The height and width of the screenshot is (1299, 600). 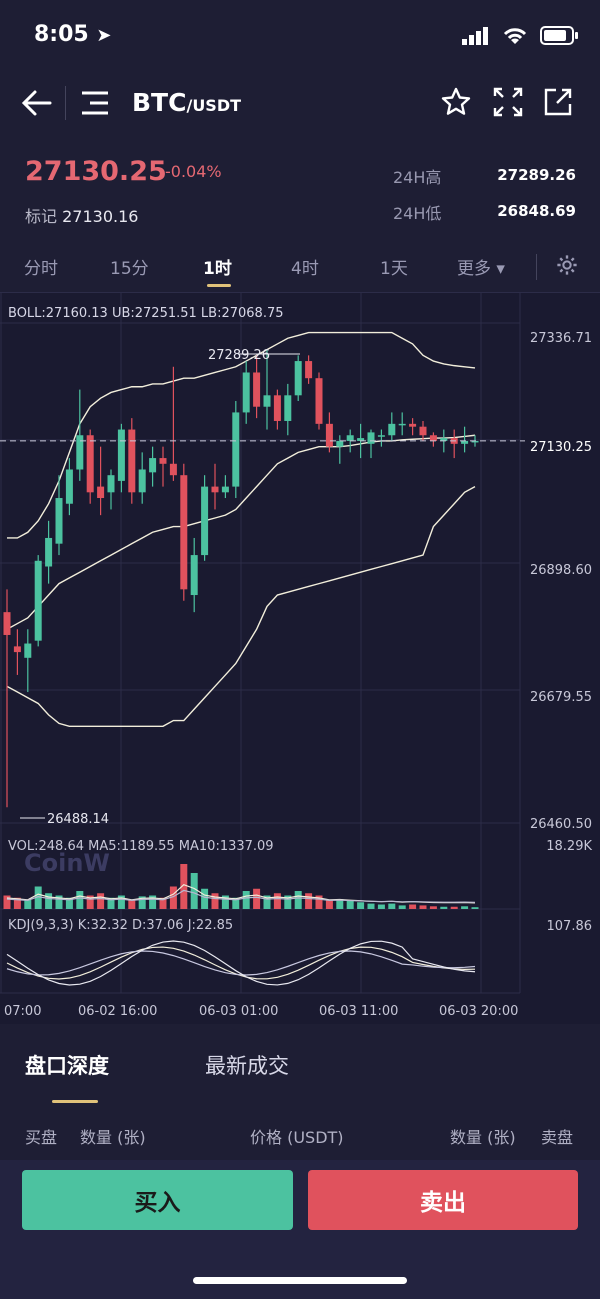 What do you see at coordinates (561, 447) in the screenshot?
I see `current-price-axis-label: 27130.25` at bounding box center [561, 447].